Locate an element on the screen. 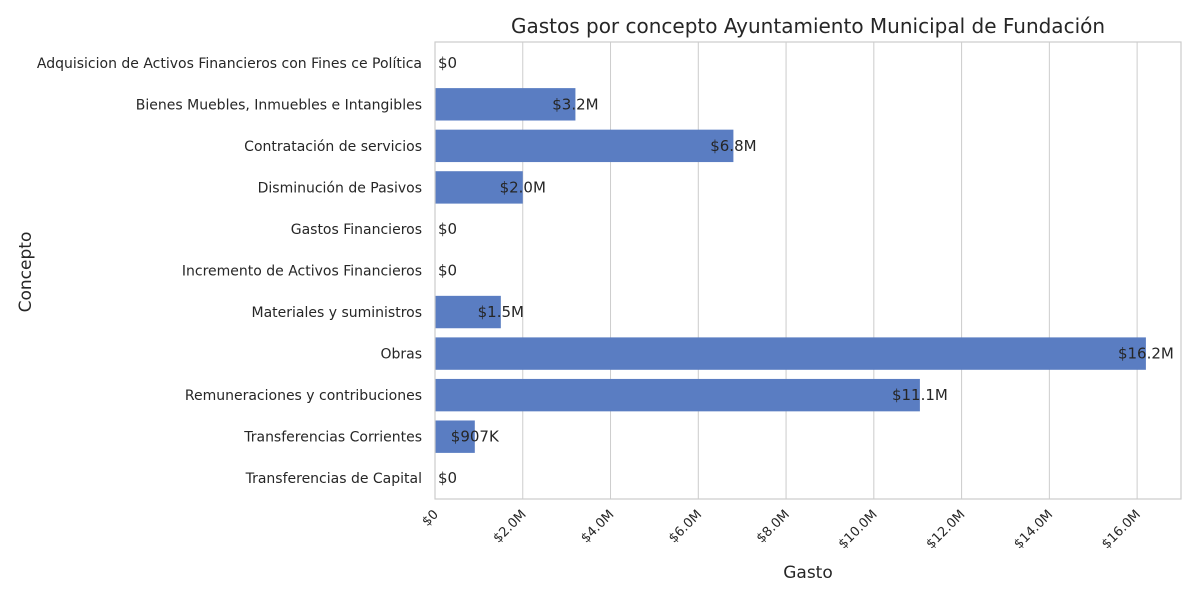 This screenshot has width=1200, height=600. x-tick-label: $8.0M is located at coordinates (773, 526).